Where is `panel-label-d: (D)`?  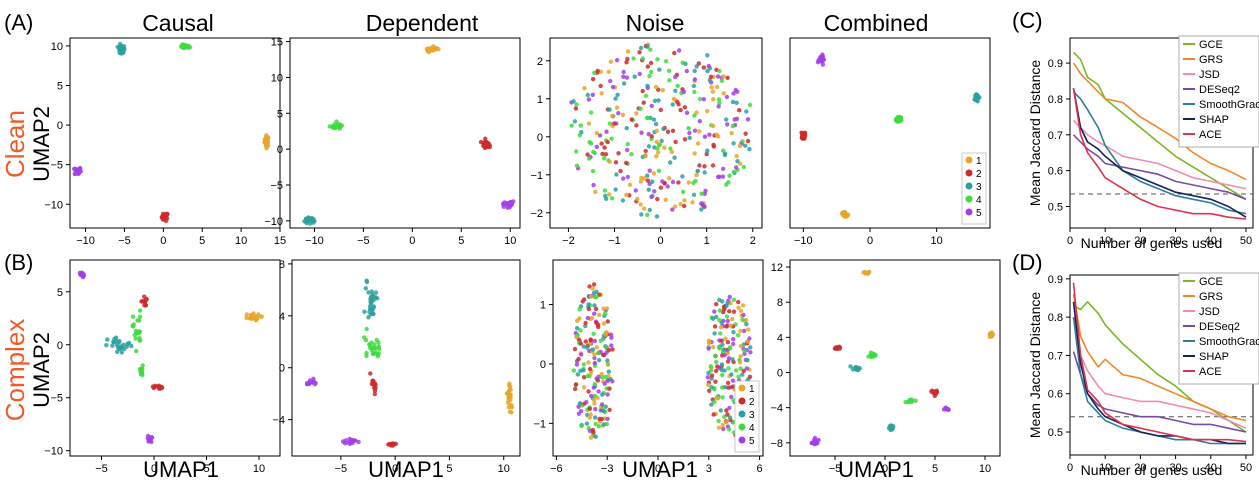 panel-label-d: (D) is located at coordinates (1027, 262).